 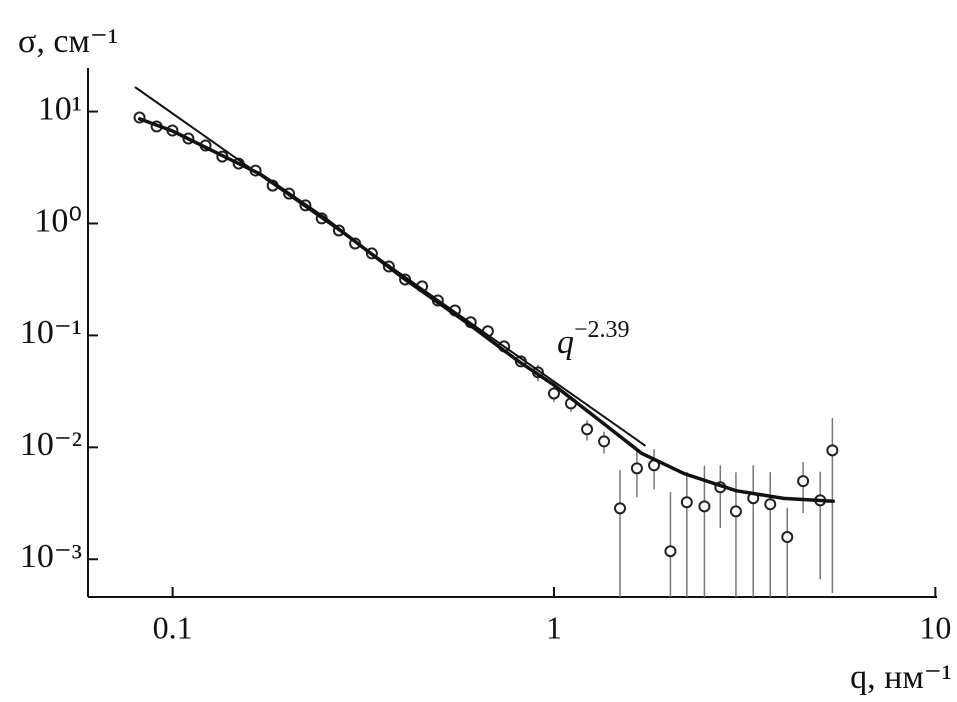 What do you see at coordinates (565, 342) in the screenshot?
I see `annotation-base: q` at bounding box center [565, 342].